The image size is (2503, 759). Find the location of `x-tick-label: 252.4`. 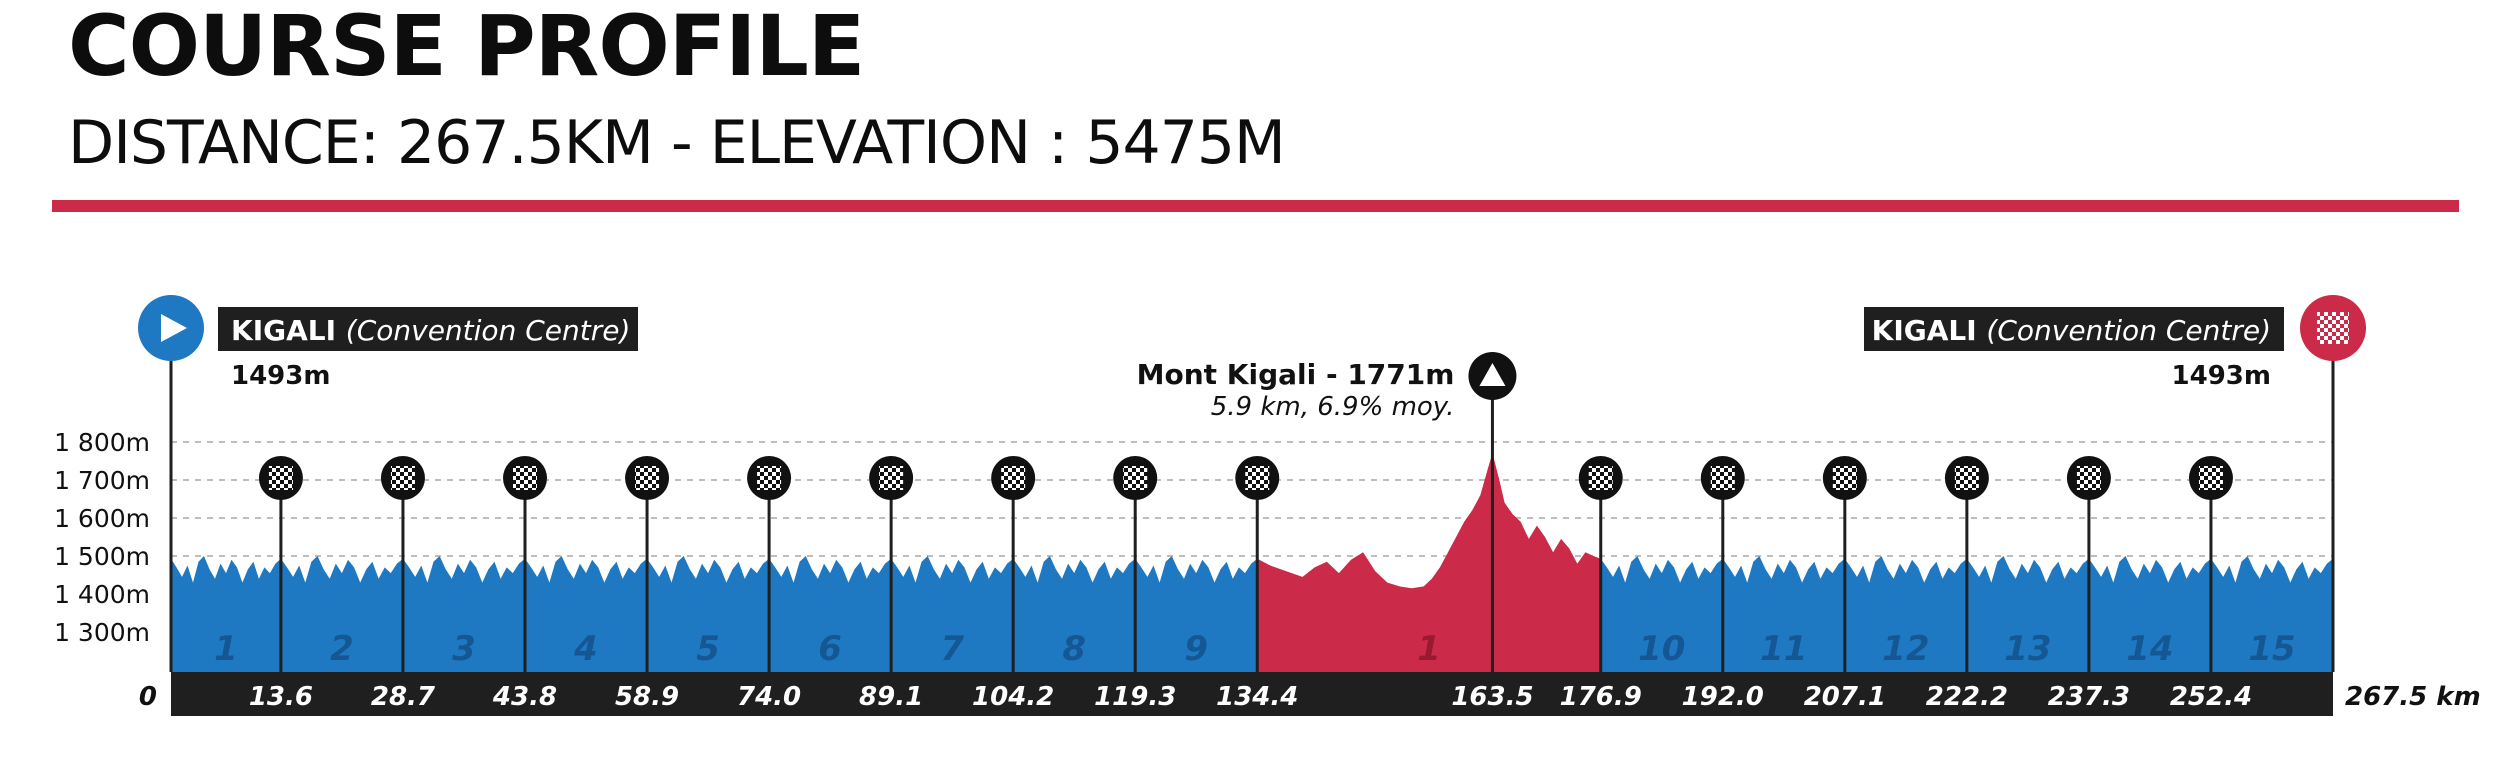

x-tick-label: 252.4 is located at coordinates (2211, 697).